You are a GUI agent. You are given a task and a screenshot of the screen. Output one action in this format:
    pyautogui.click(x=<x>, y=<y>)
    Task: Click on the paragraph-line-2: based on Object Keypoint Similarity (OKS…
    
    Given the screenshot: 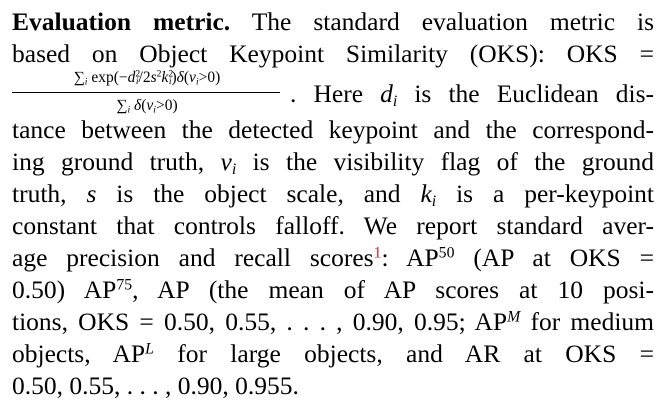 What is the action you would take?
    pyautogui.click(x=333, y=54)
    